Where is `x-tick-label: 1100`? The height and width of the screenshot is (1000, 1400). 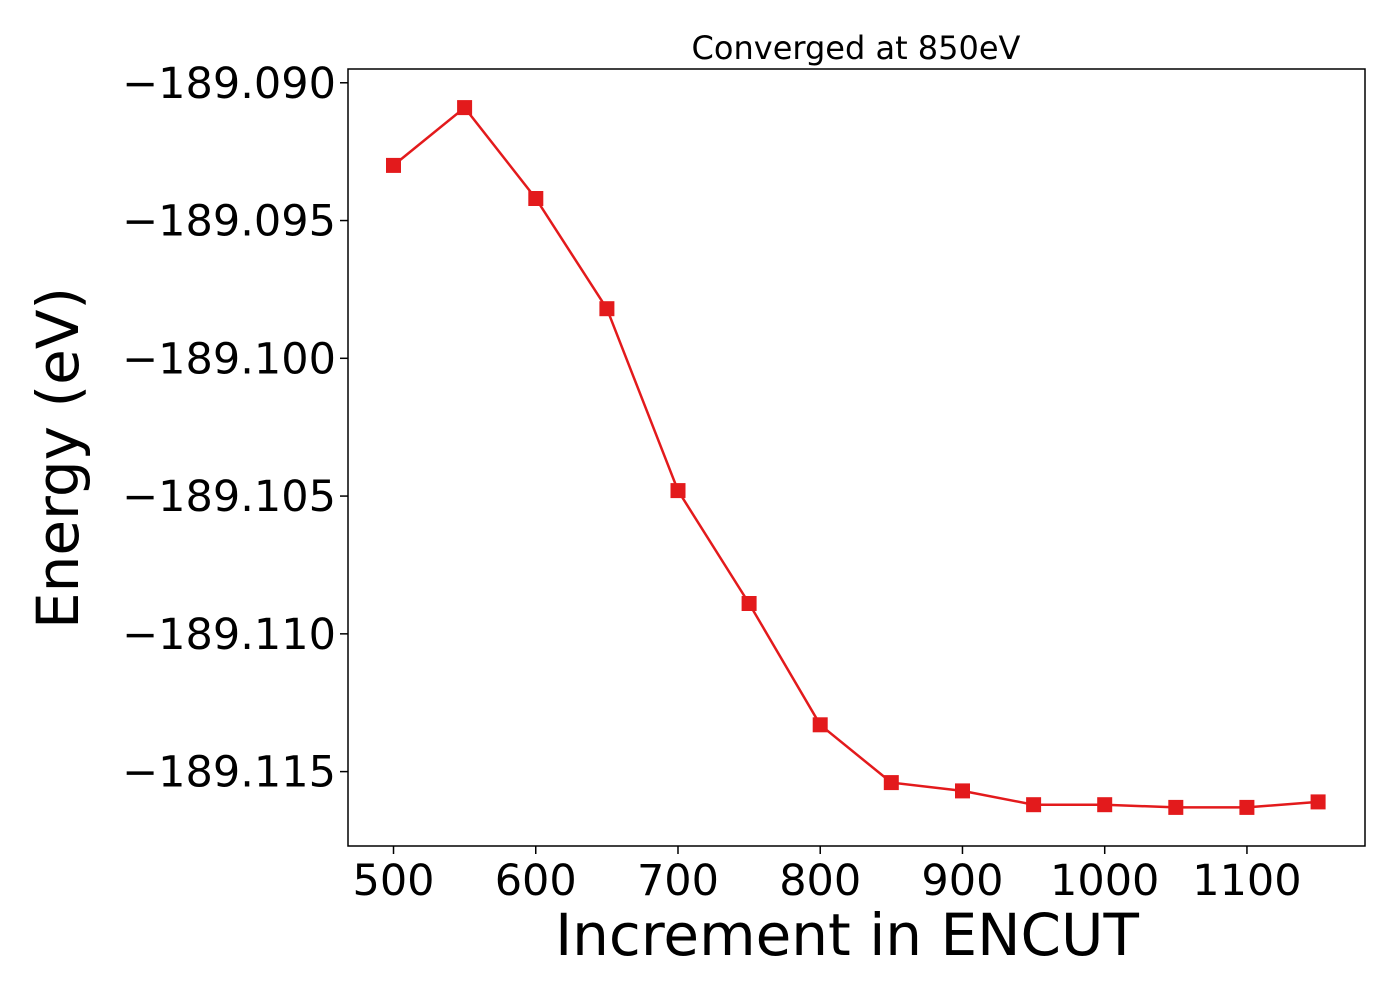
x-tick-label: 1100 is located at coordinates (1246, 881).